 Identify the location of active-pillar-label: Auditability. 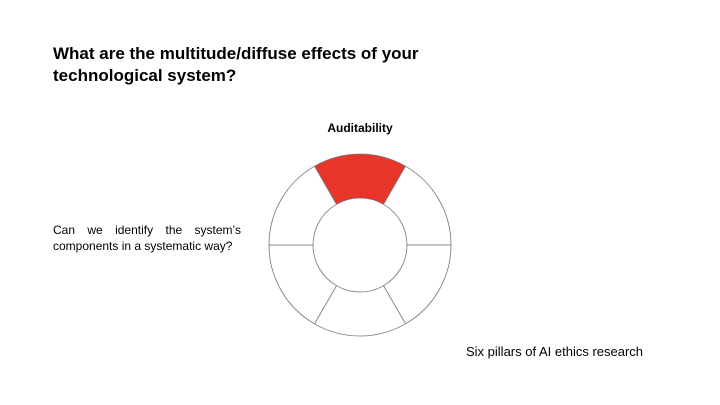
(360, 128).